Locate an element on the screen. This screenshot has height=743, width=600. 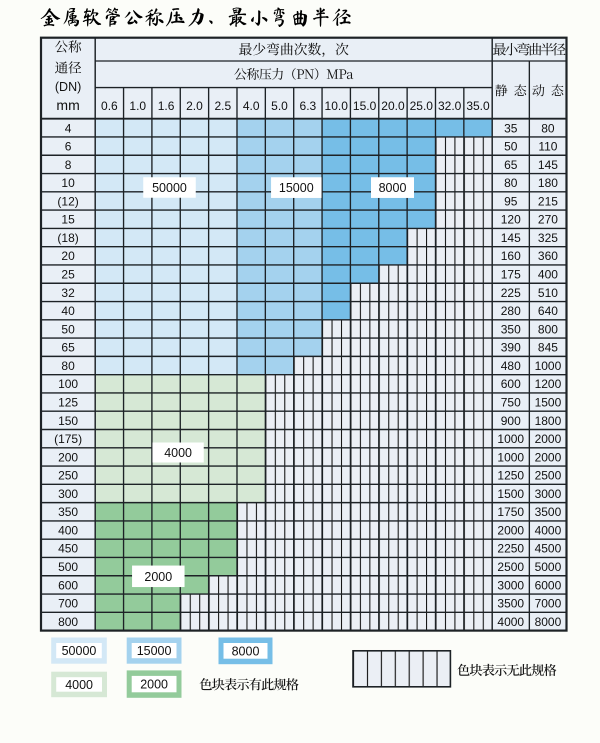
svg-text: 1750 is located at coordinates (510, 512).